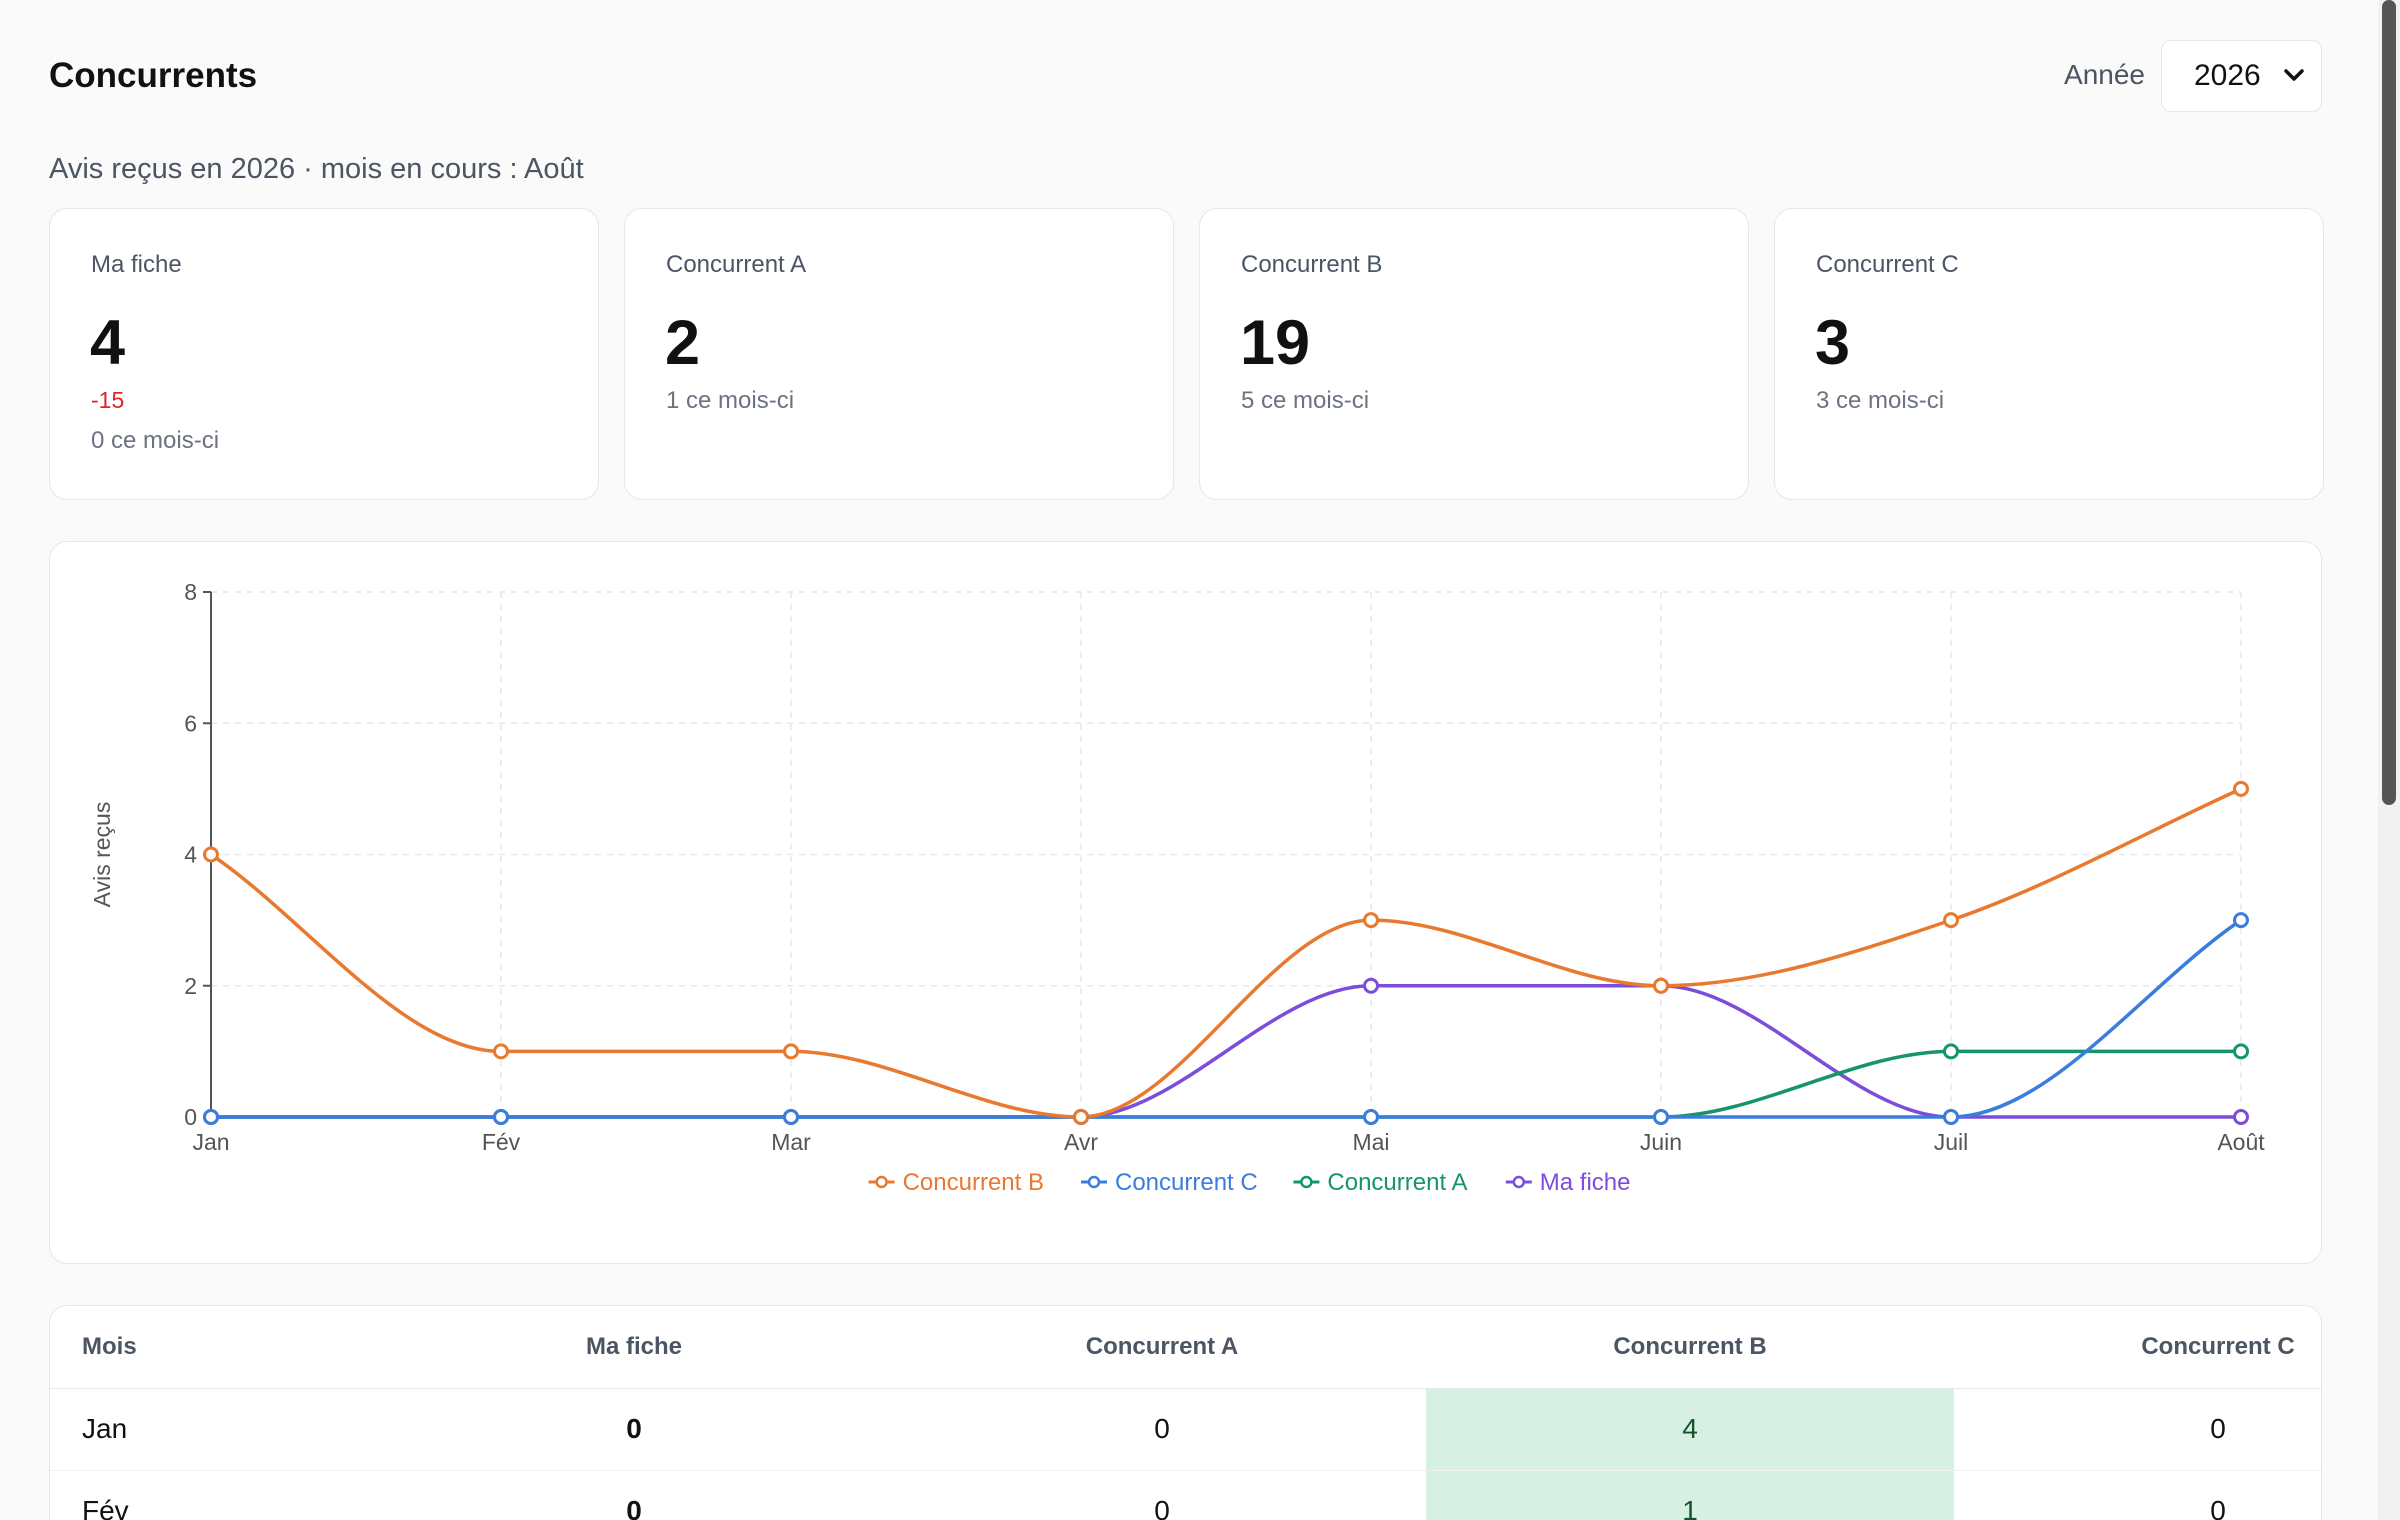 This screenshot has height=1520, width=2400. What do you see at coordinates (1661, 1142) in the screenshot?
I see `x-tick-label: Juin` at bounding box center [1661, 1142].